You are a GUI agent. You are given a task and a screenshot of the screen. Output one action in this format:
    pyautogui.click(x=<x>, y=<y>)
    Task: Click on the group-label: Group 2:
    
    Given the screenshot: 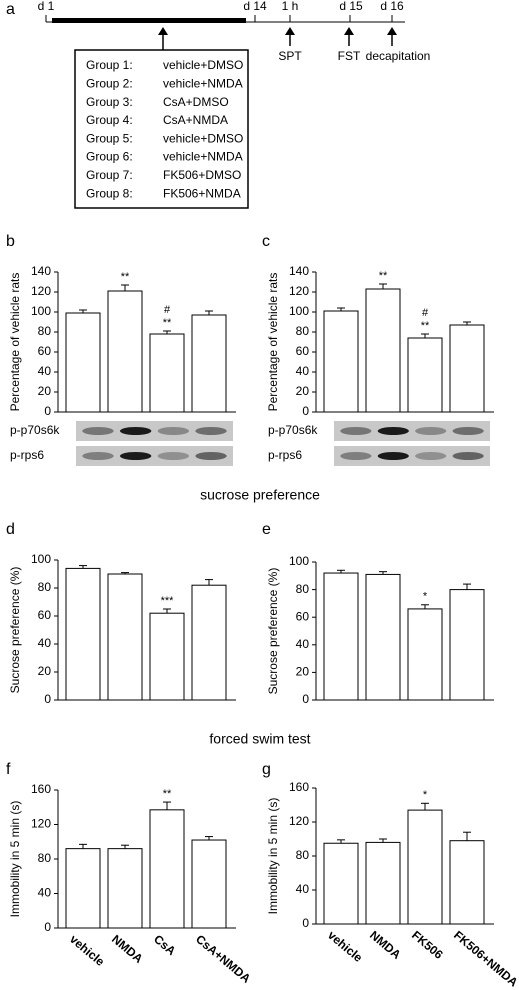 What is the action you would take?
    pyautogui.click(x=109, y=83)
    